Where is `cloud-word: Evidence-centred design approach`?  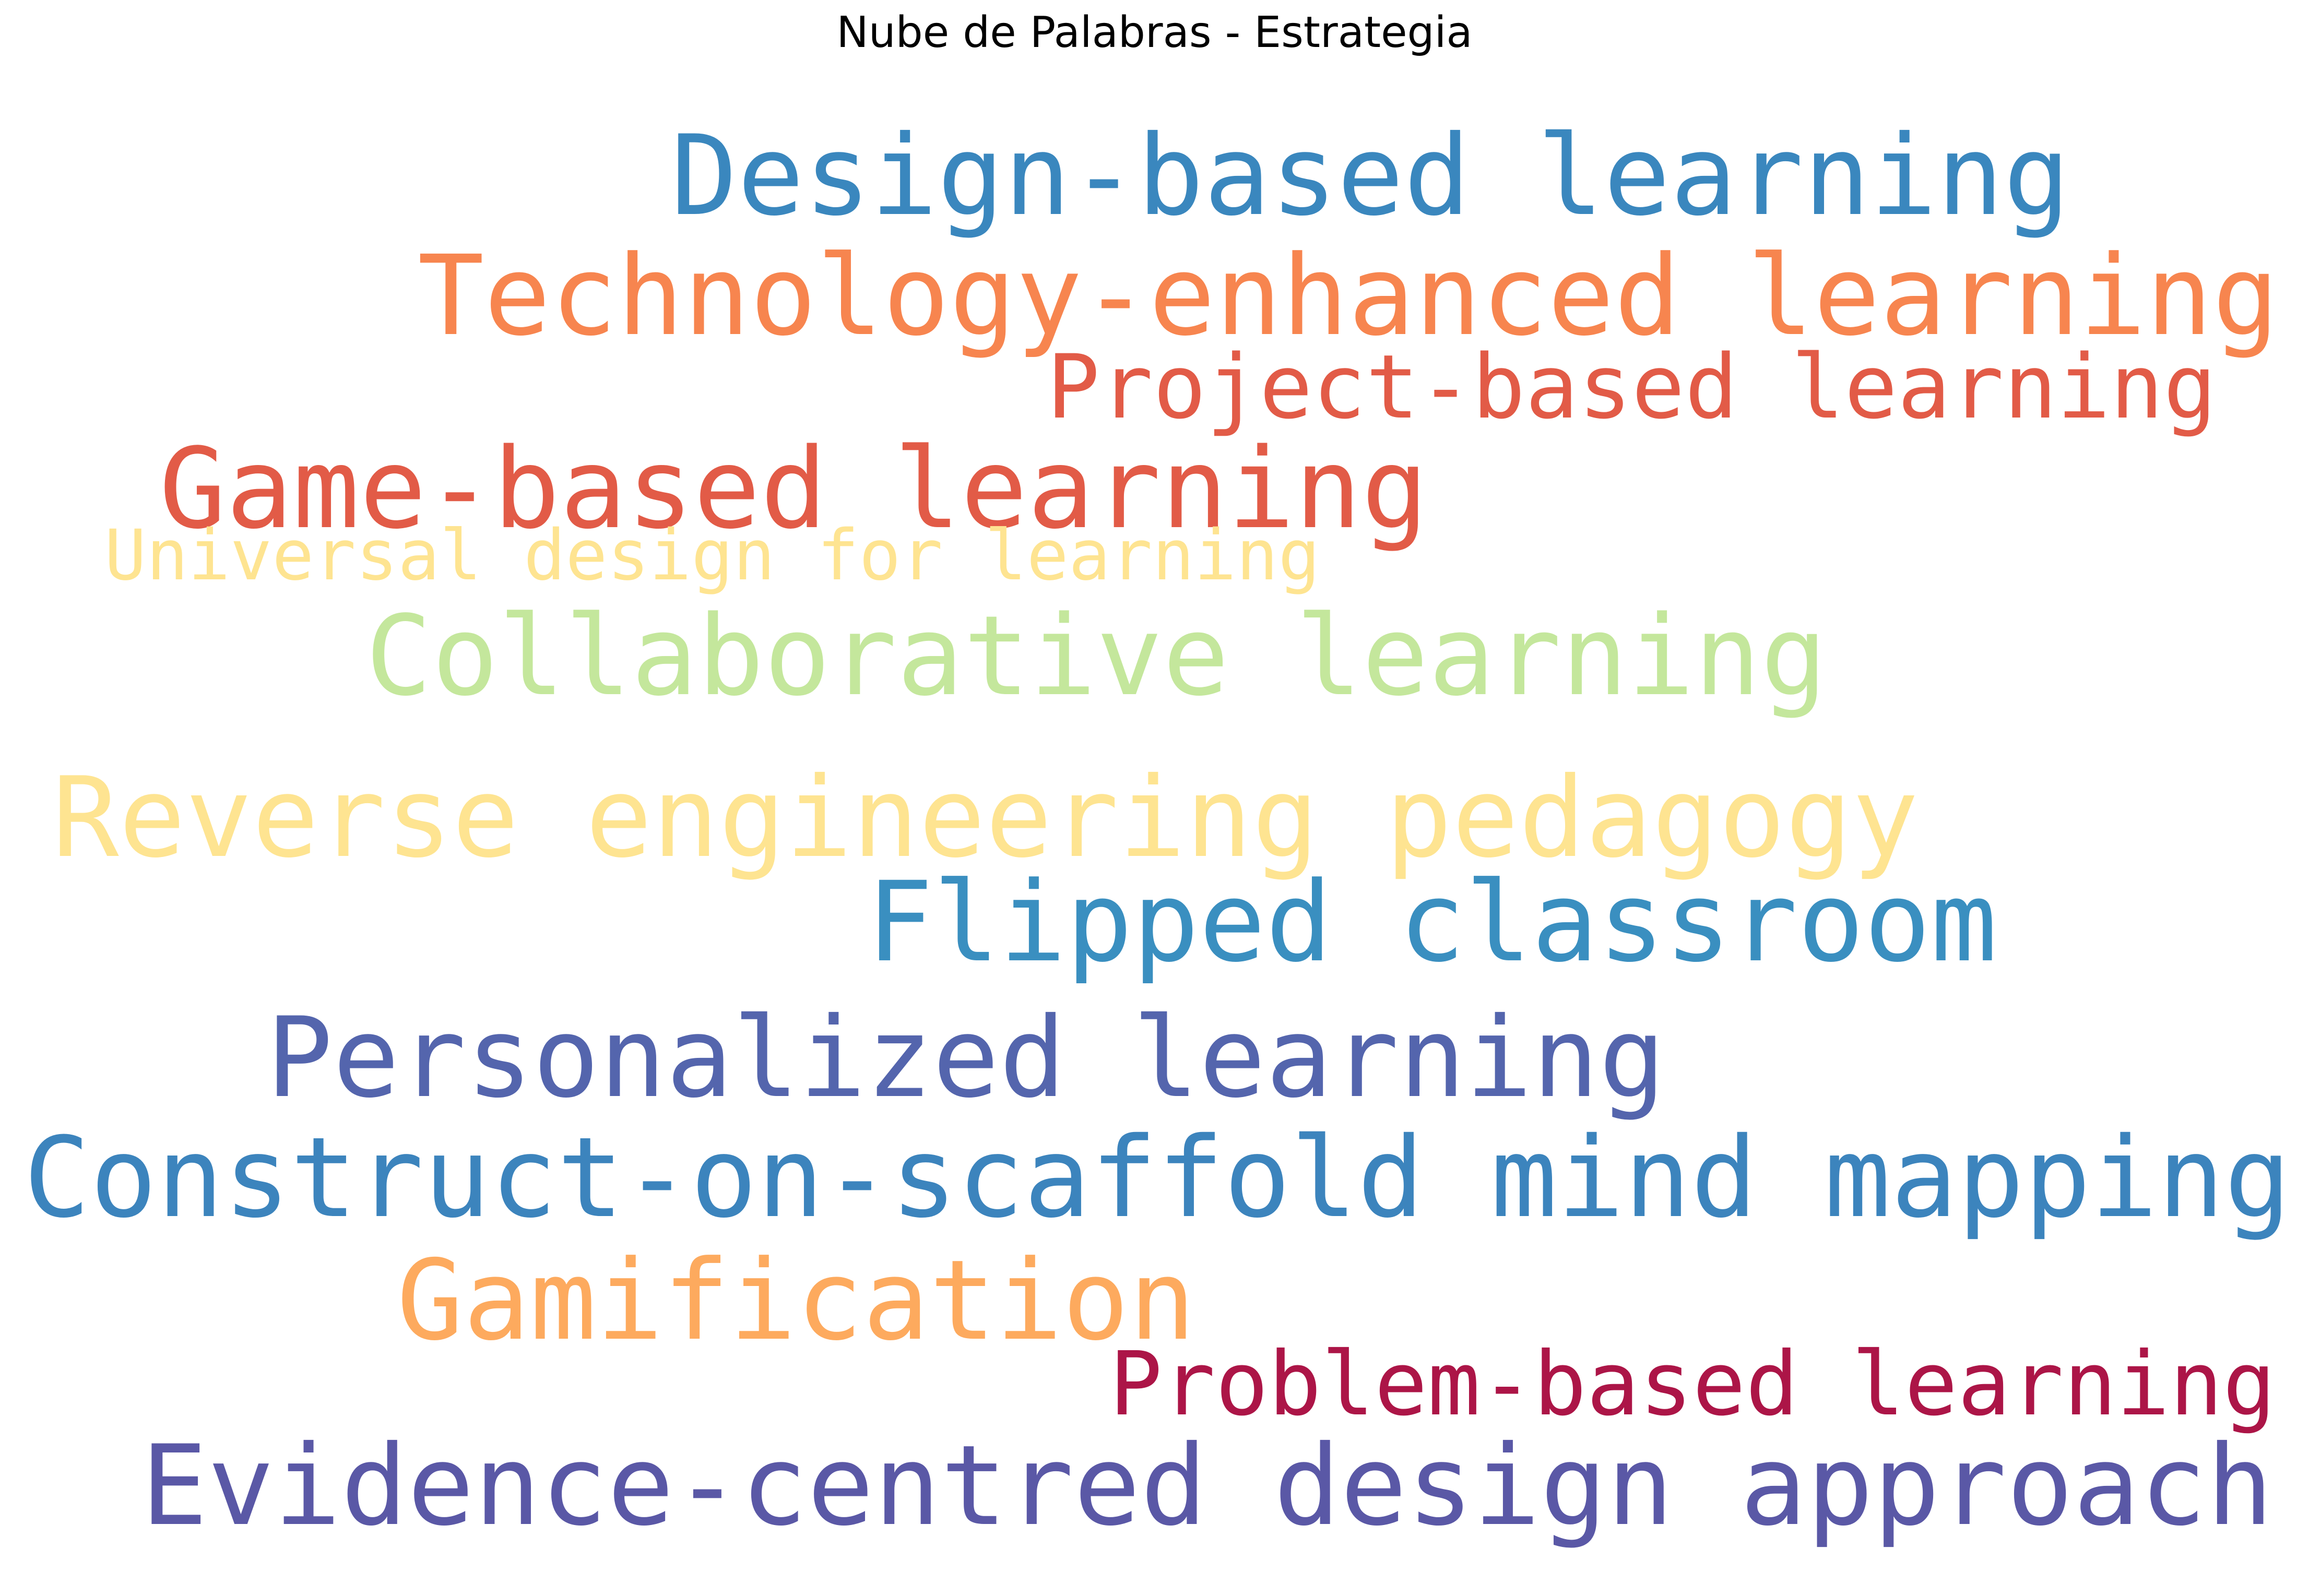 cloud-word: Evidence-centred design approach is located at coordinates (1207, 1485).